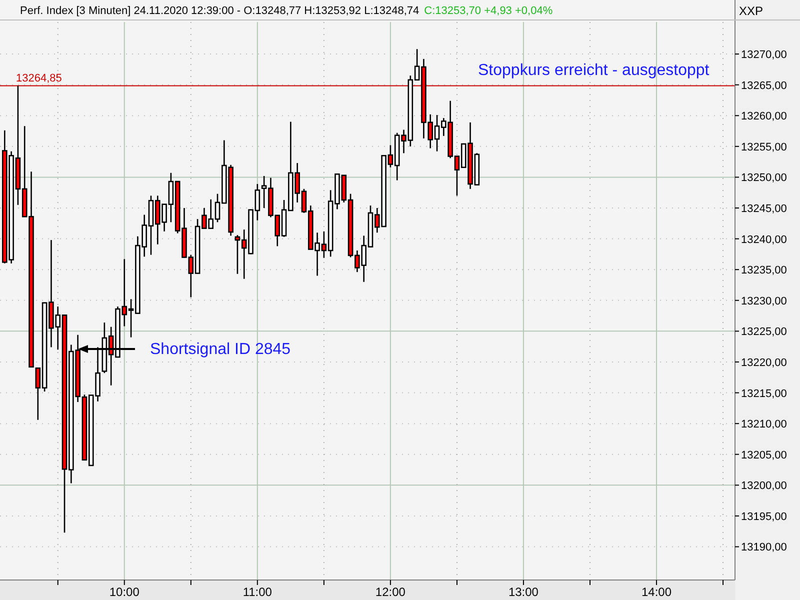  I want to click on y-tick-label: 13230,00, so click(764, 301).